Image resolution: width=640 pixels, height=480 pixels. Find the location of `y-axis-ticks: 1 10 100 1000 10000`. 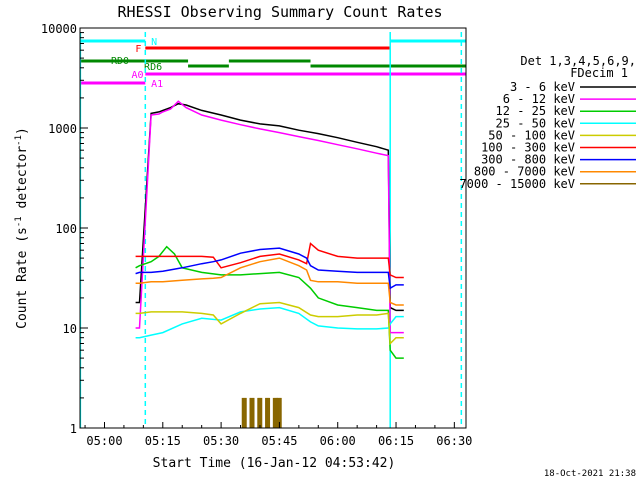

y-axis-ticks: 1 10 100 1000 10000 is located at coordinates (64, 229).